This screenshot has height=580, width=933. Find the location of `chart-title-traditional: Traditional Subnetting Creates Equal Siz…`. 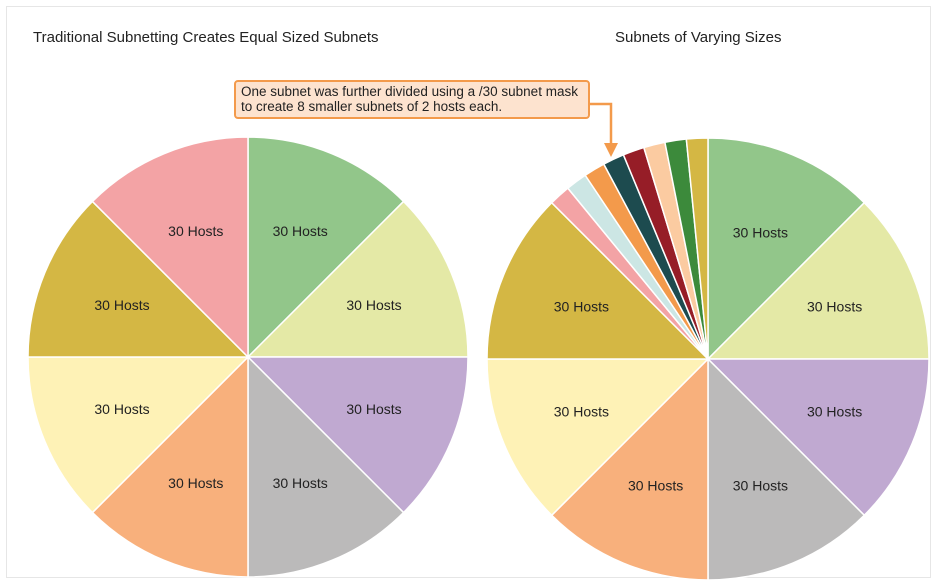

chart-title-traditional: Traditional Subnetting Creates Equal Siz… is located at coordinates (206, 37).